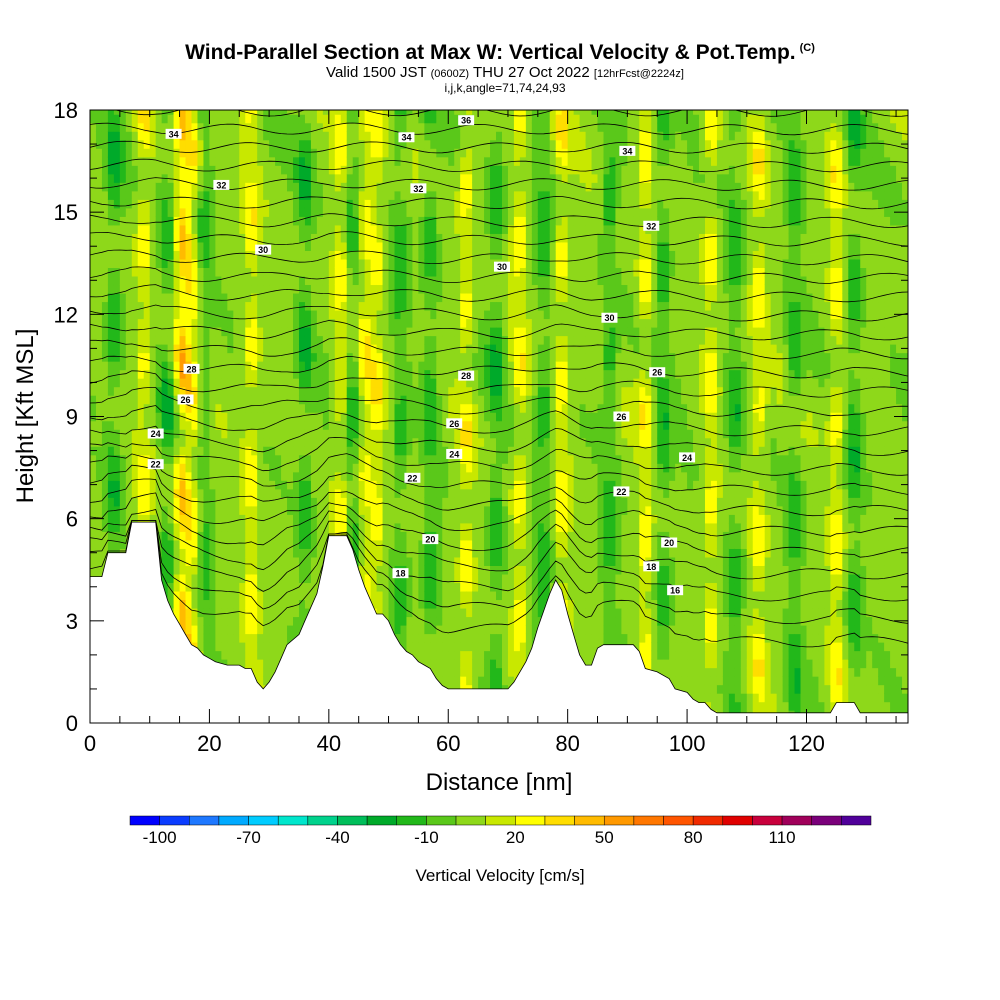 The height and width of the screenshot is (1000, 1000). What do you see at coordinates (499, 875) in the screenshot?
I see `colorbar-title: Vertical Velocity [cm/s]` at bounding box center [499, 875].